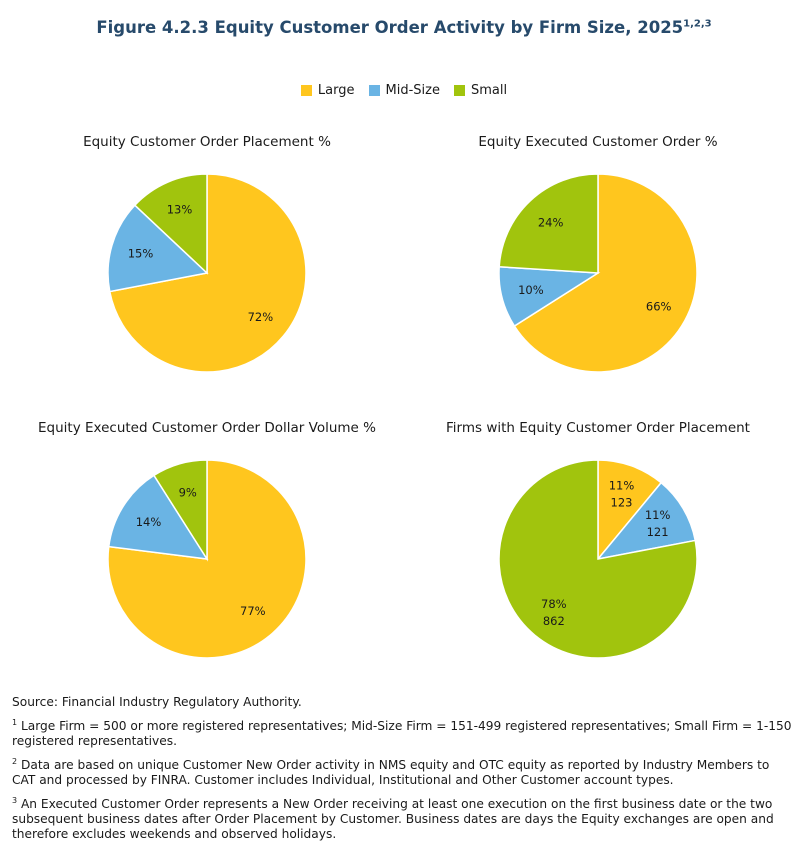  What do you see at coordinates (306, 90) in the screenshot?
I see `legend-swatch-large` at bounding box center [306, 90].